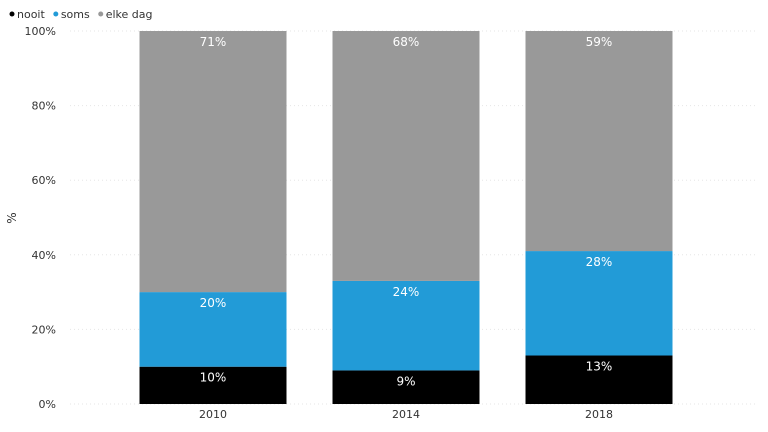 Image resolution: width=768 pixels, height=432 pixels. What do you see at coordinates (406, 156) in the screenshot?
I see `bar-2014-elke-dag` at bounding box center [406, 156].